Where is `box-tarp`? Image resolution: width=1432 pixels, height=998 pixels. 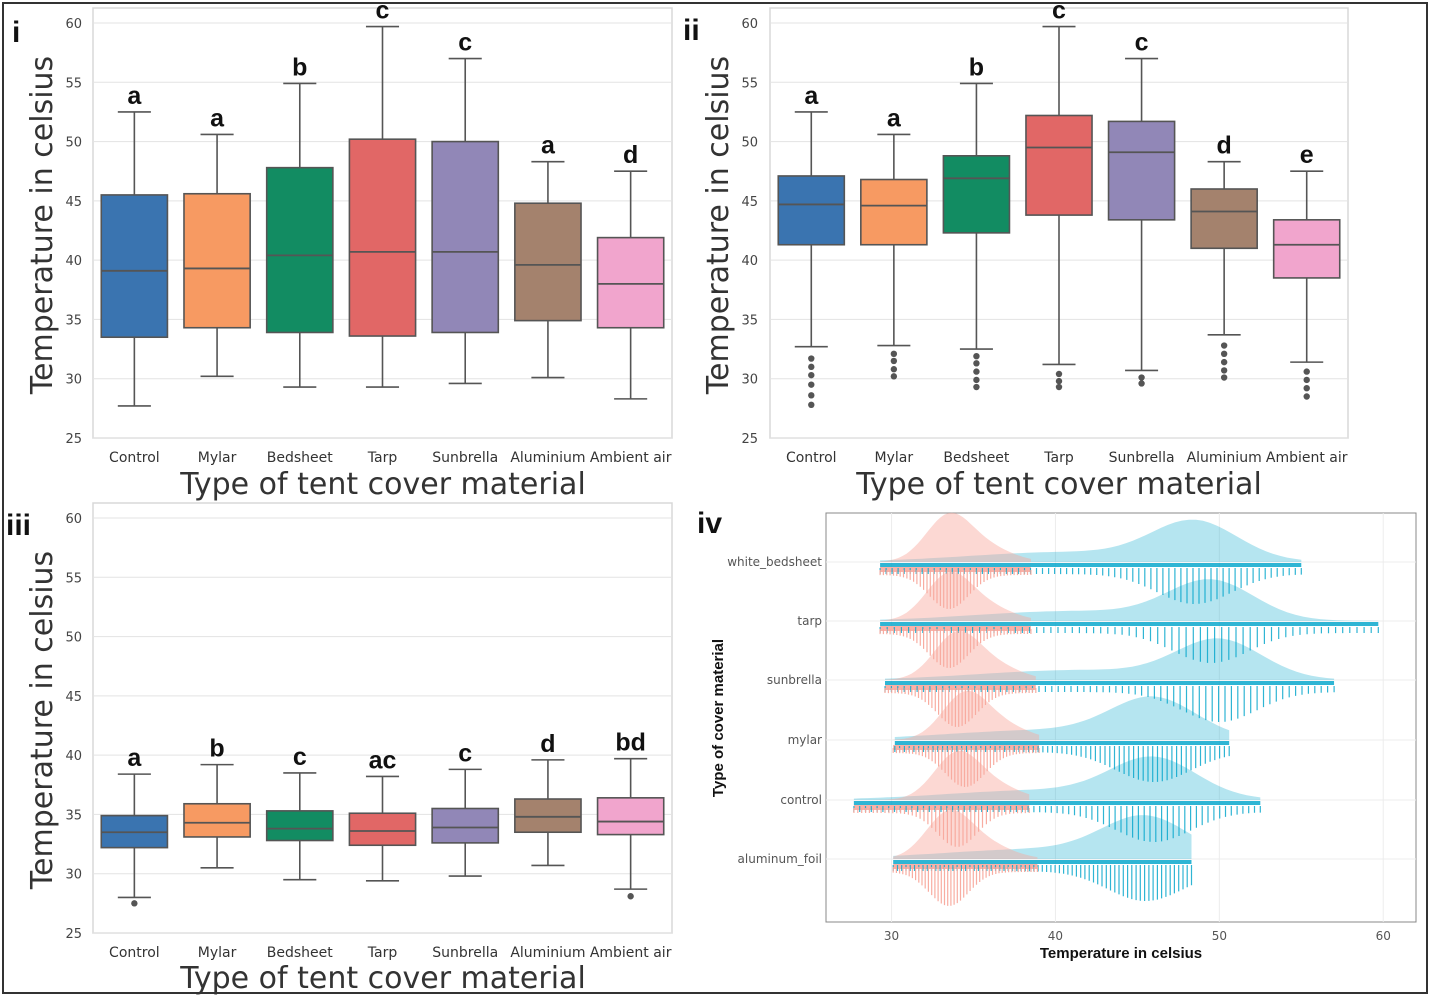
box-tarp is located at coordinates (1059, 165).